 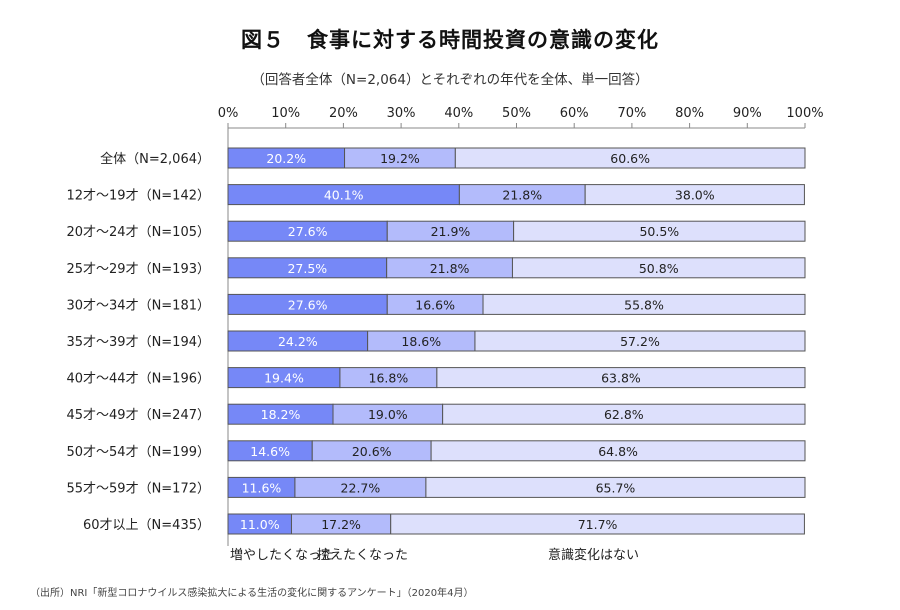 What do you see at coordinates (361, 487) in the screenshot?
I see `bar-value-label: 22.7%` at bounding box center [361, 487].